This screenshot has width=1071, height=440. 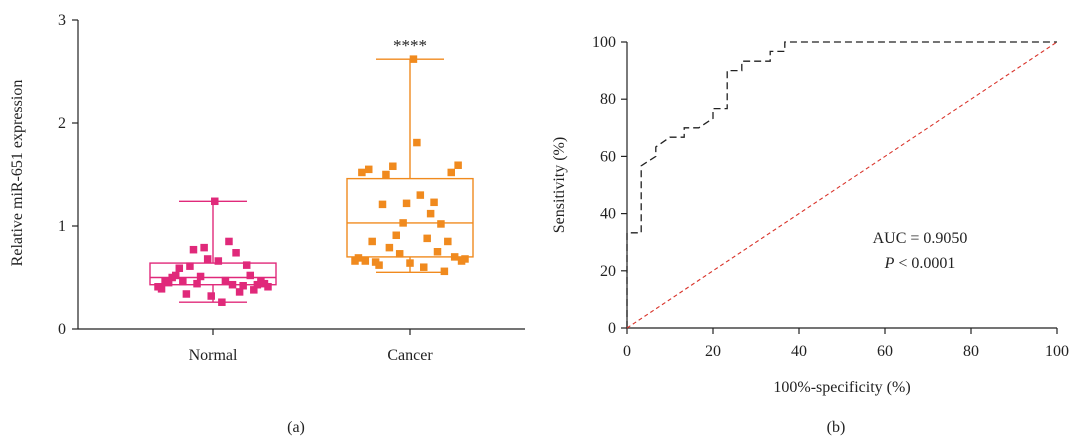 What do you see at coordinates (410, 355) in the screenshot?
I see `x-tick-label: Cancer` at bounding box center [410, 355].